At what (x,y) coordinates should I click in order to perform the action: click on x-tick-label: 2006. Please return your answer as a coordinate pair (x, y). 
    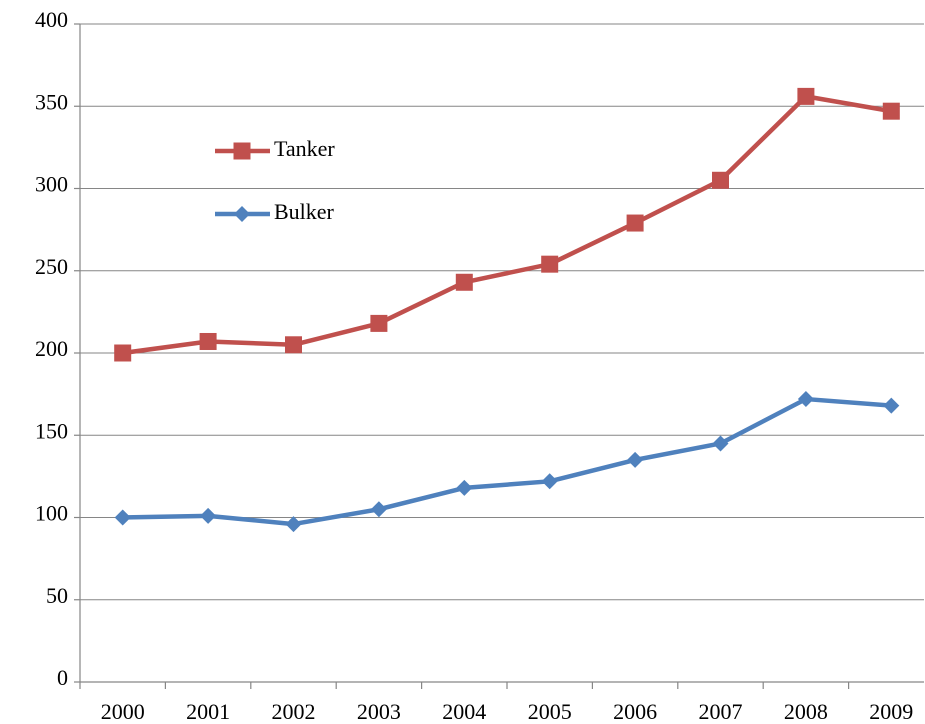
    Looking at the image, I should click on (635, 711).